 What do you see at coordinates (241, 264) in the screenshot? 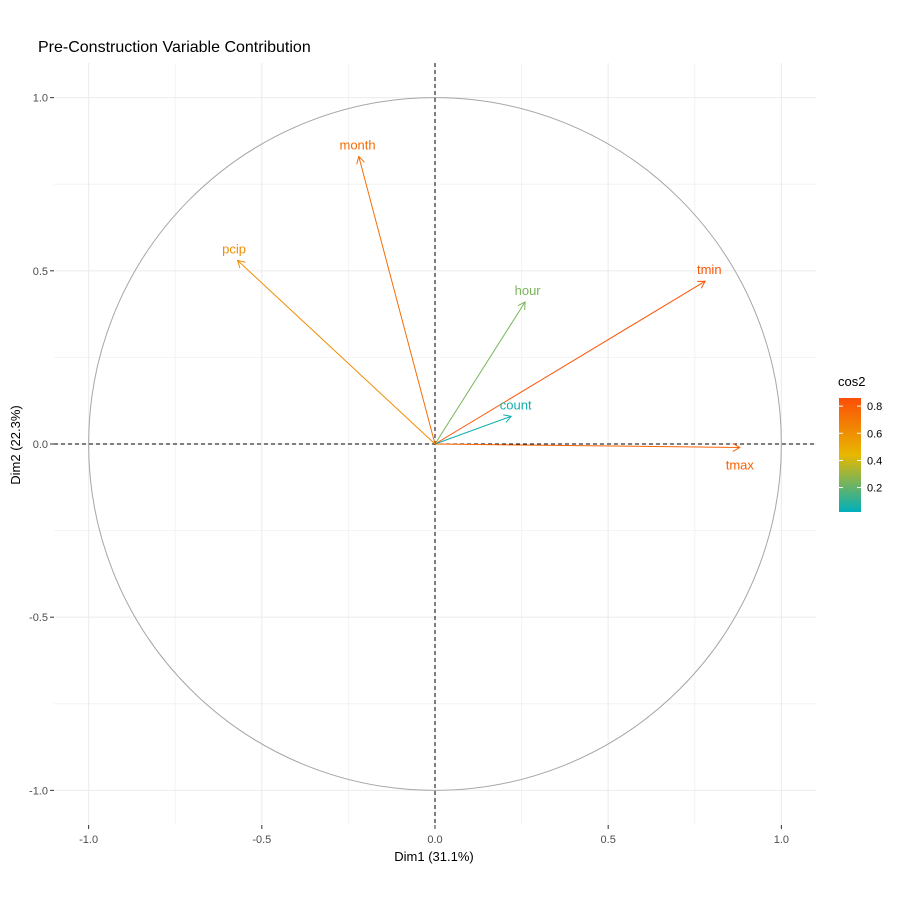
I see `arrow-head-pcip` at bounding box center [241, 264].